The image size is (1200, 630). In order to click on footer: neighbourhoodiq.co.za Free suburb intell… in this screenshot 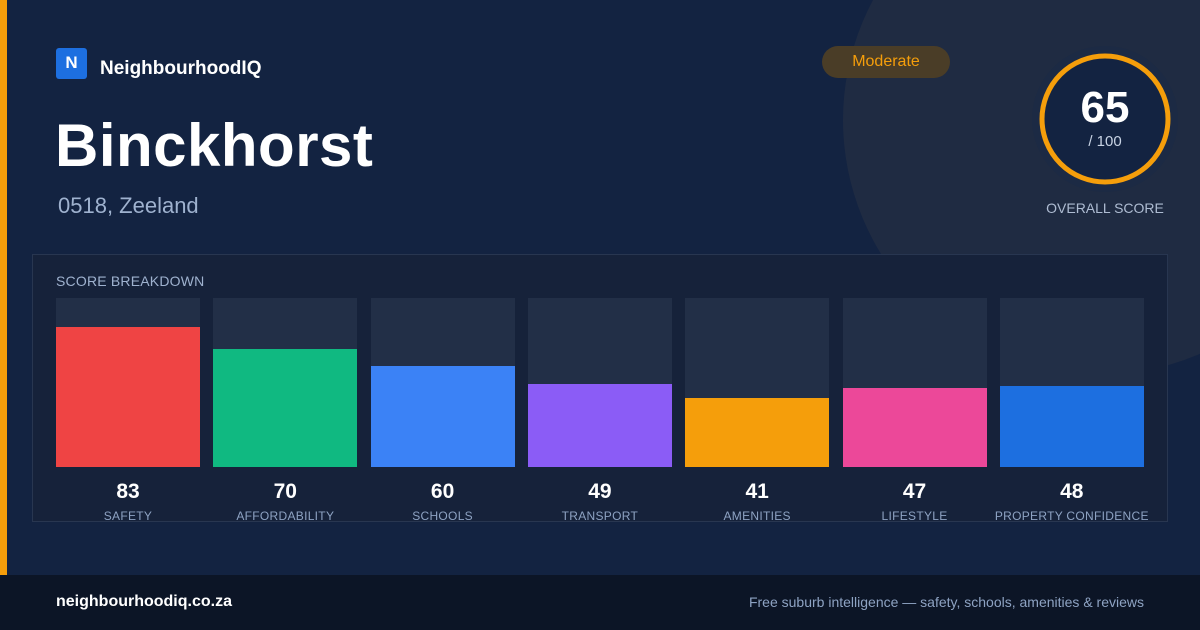, I will do `click(600, 602)`.